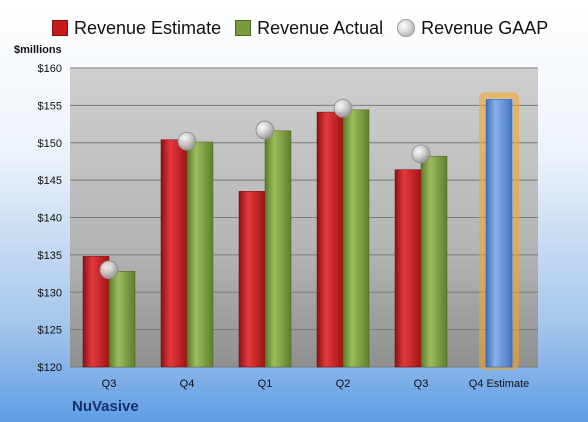 This screenshot has height=422, width=588. What do you see at coordinates (50, 256) in the screenshot?
I see `y-tick-label: $135` at bounding box center [50, 256].